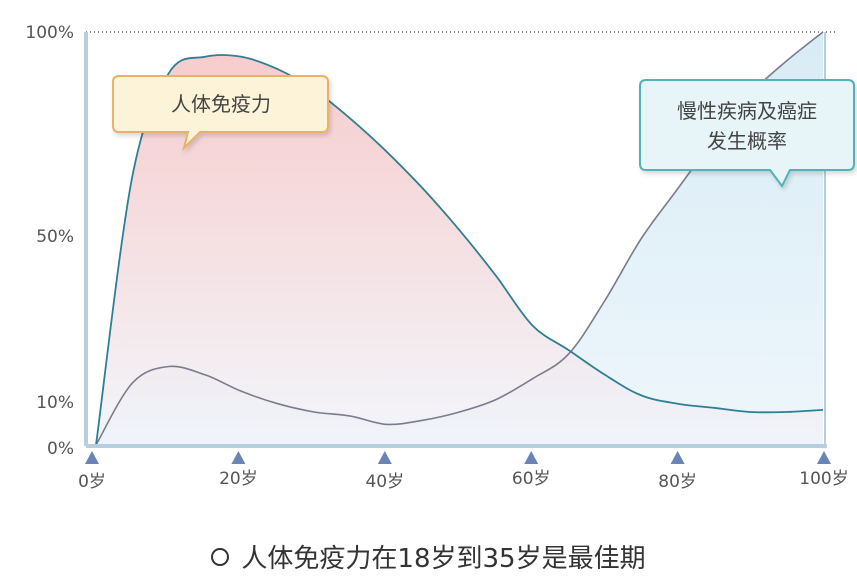 The width and height of the screenshot is (857, 588). What do you see at coordinates (220, 556) in the screenshot?
I see `circle-bullet-icon` at bounding box center [220, 556].